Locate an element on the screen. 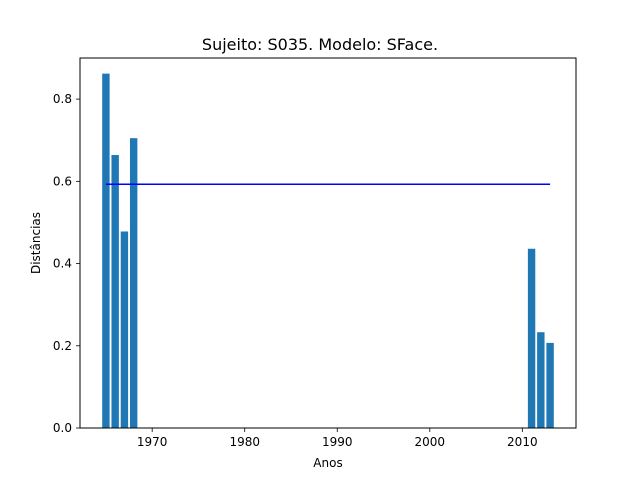 The height and width of the screenshot is (480, 640). x-tick-label-2010: 2010 is located at coordinates (522, 442).